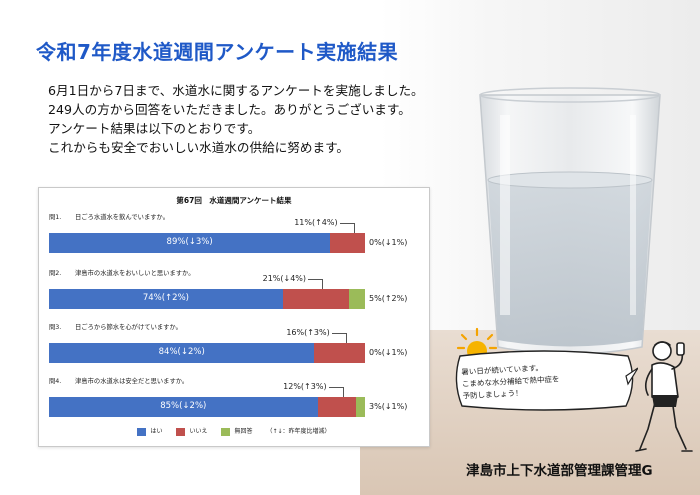 Image resolution: width=700 pixels, height=495 pixels. What do you see at coordinates (135, 273) in the screenshot?
I see `question-label: 津島市の水道水をおいしいと思いますか。` at bounding box center [135, 273].